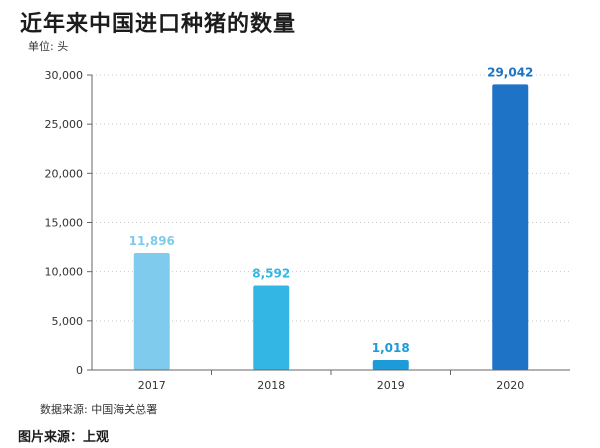  What do you see at coordinates (152, 385) in the screenshot?
I see `x-tick-label: 2017` at bounding box center [152, 385].